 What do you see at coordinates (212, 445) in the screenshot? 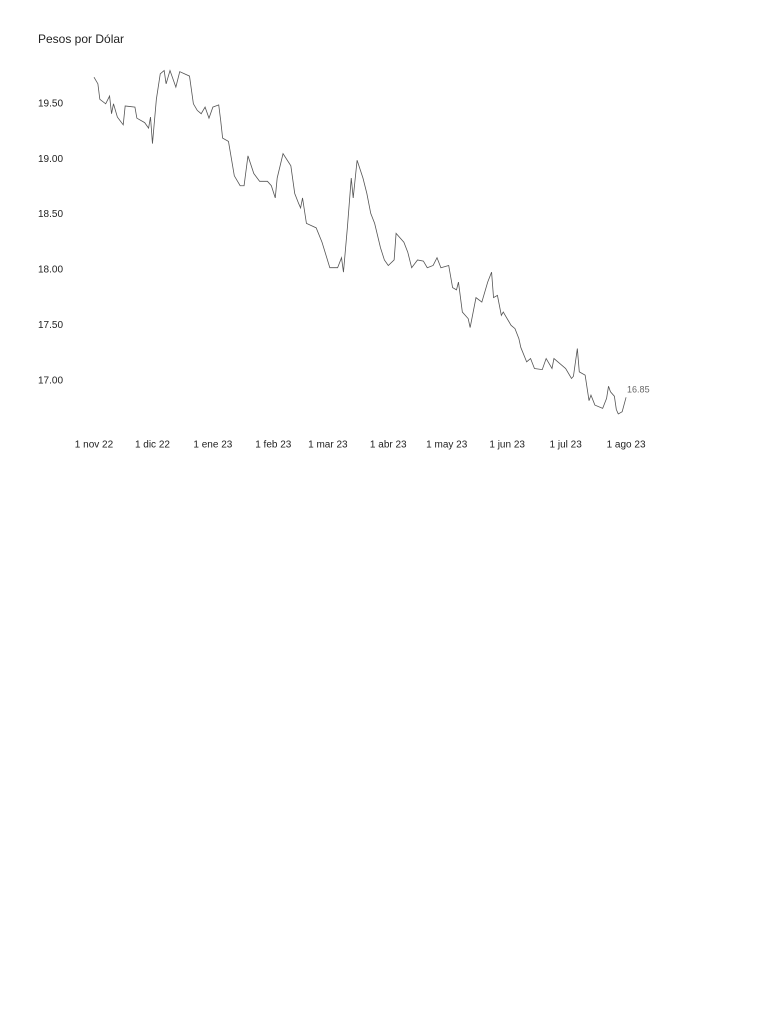
I see `x-tick-label: 1 ene 23` at bounding box center [212, 445].